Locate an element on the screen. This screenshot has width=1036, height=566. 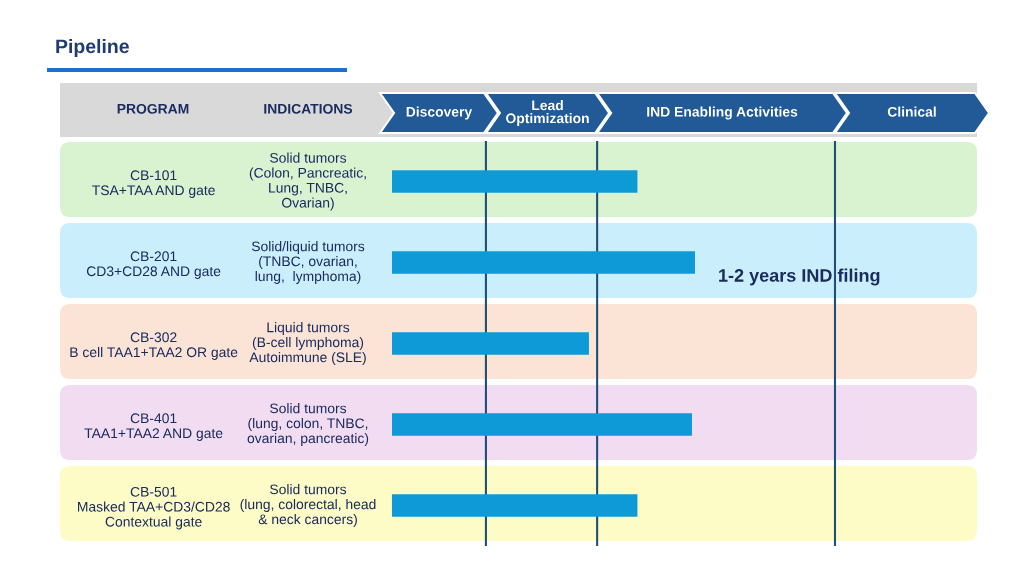
text: INDICATIONS is located at coordinates (308, 108).